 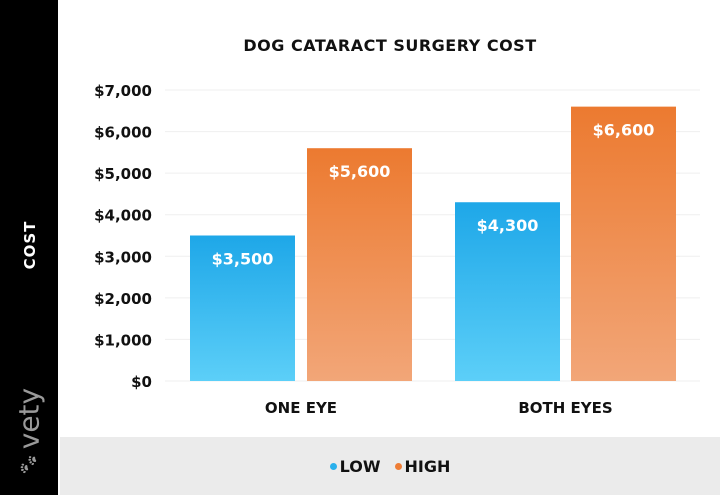 What do you see at coordinates (427, 466) in the screenshot?
I see `legend-label: HIGH` at bounding box center [427, 466].